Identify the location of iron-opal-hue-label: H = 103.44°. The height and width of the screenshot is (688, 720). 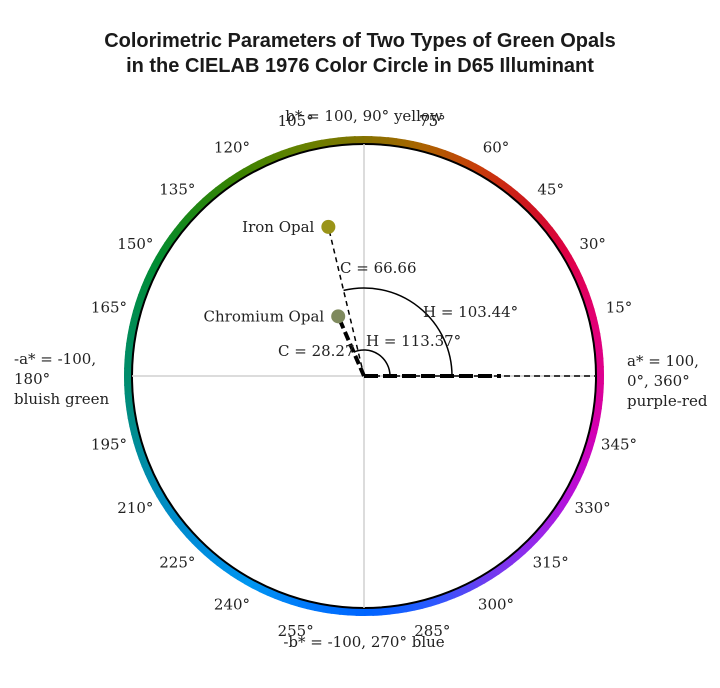
(470, 312).